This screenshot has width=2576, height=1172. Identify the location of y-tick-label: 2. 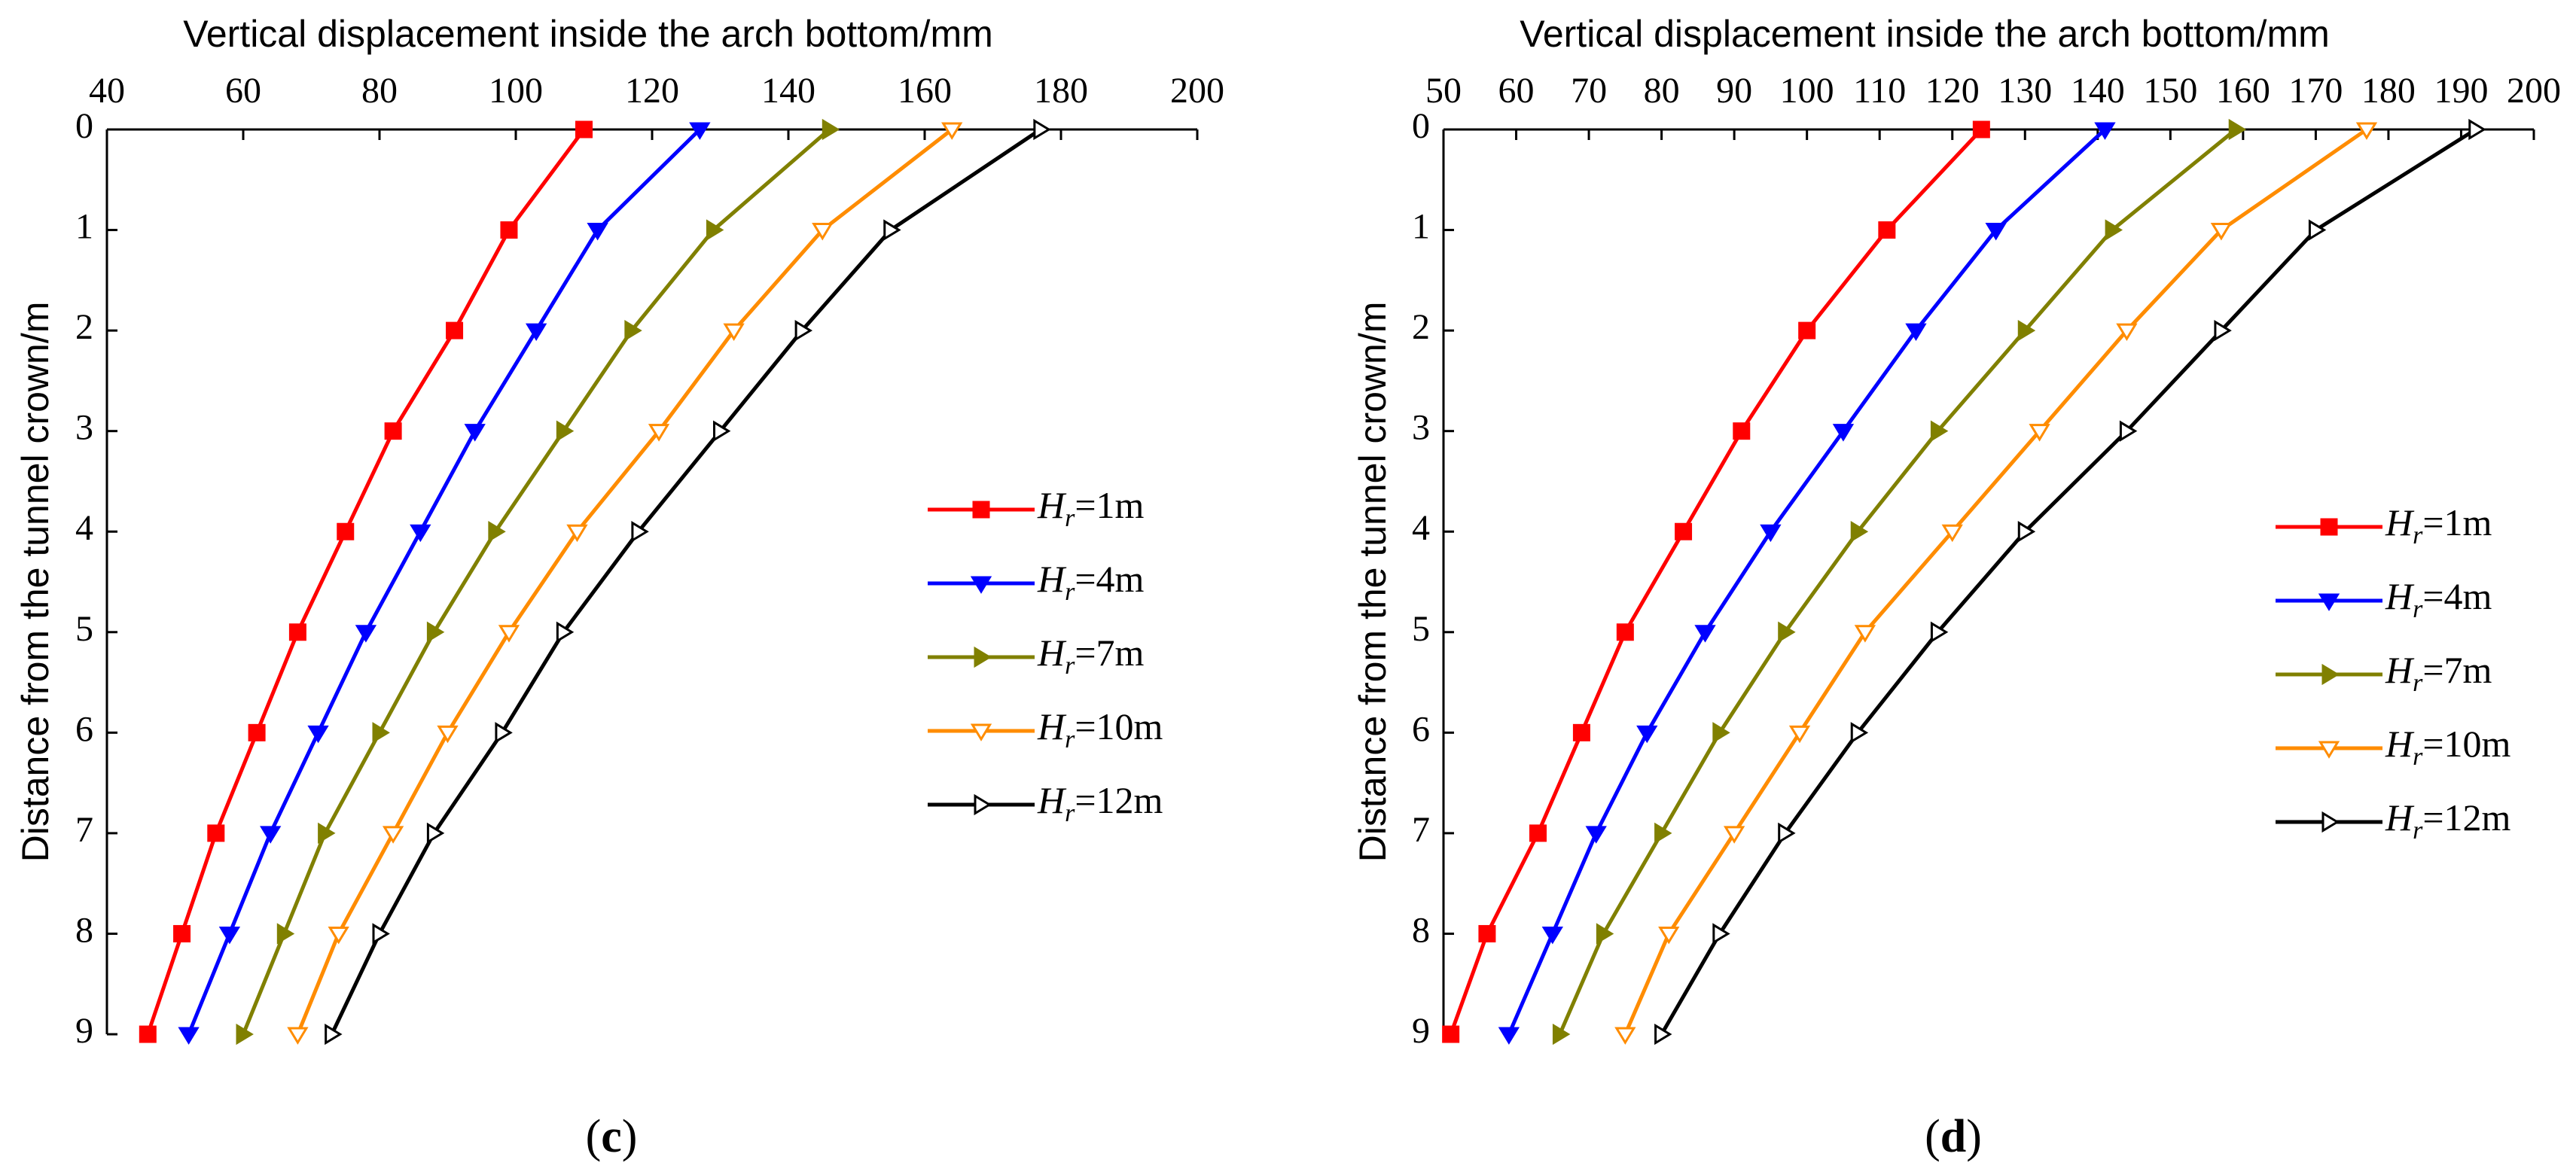
(84, 327).